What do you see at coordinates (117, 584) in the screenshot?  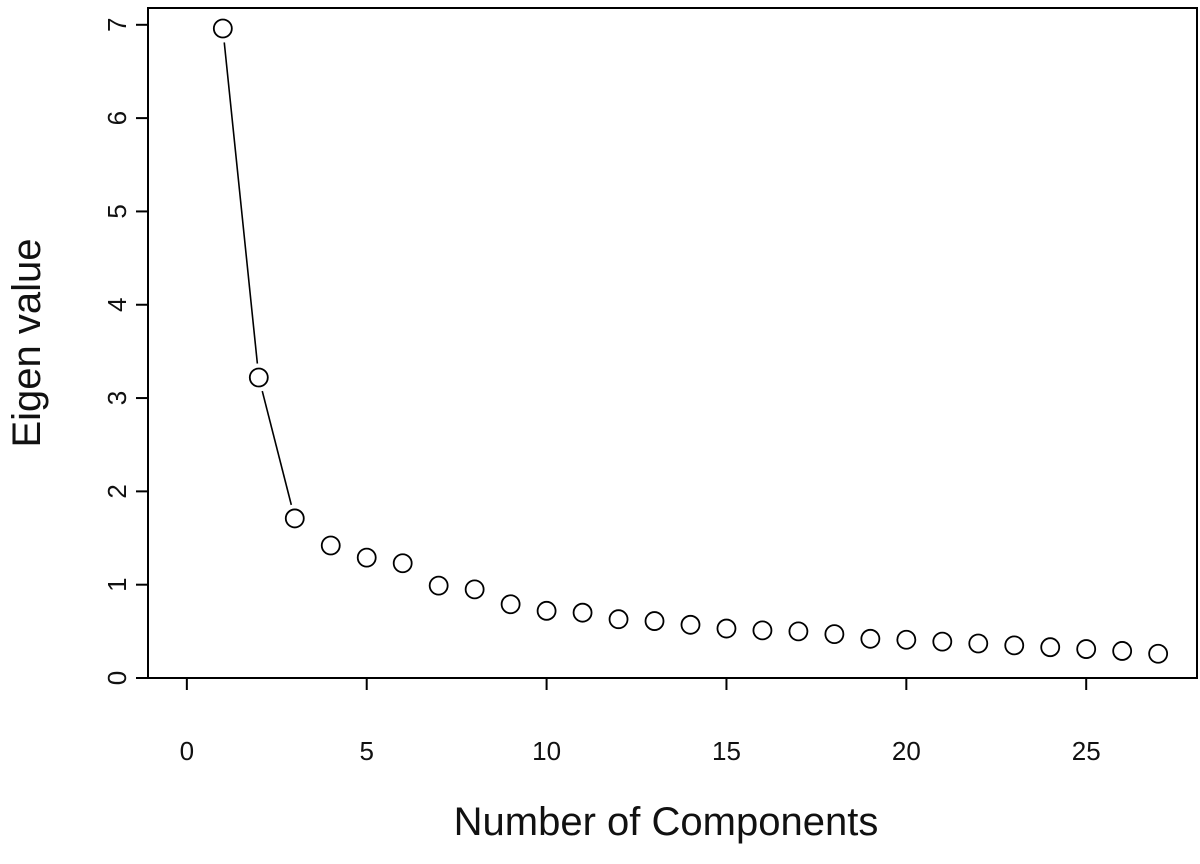 I see `y-tick-label: 1` at bounding box center [117, 584].